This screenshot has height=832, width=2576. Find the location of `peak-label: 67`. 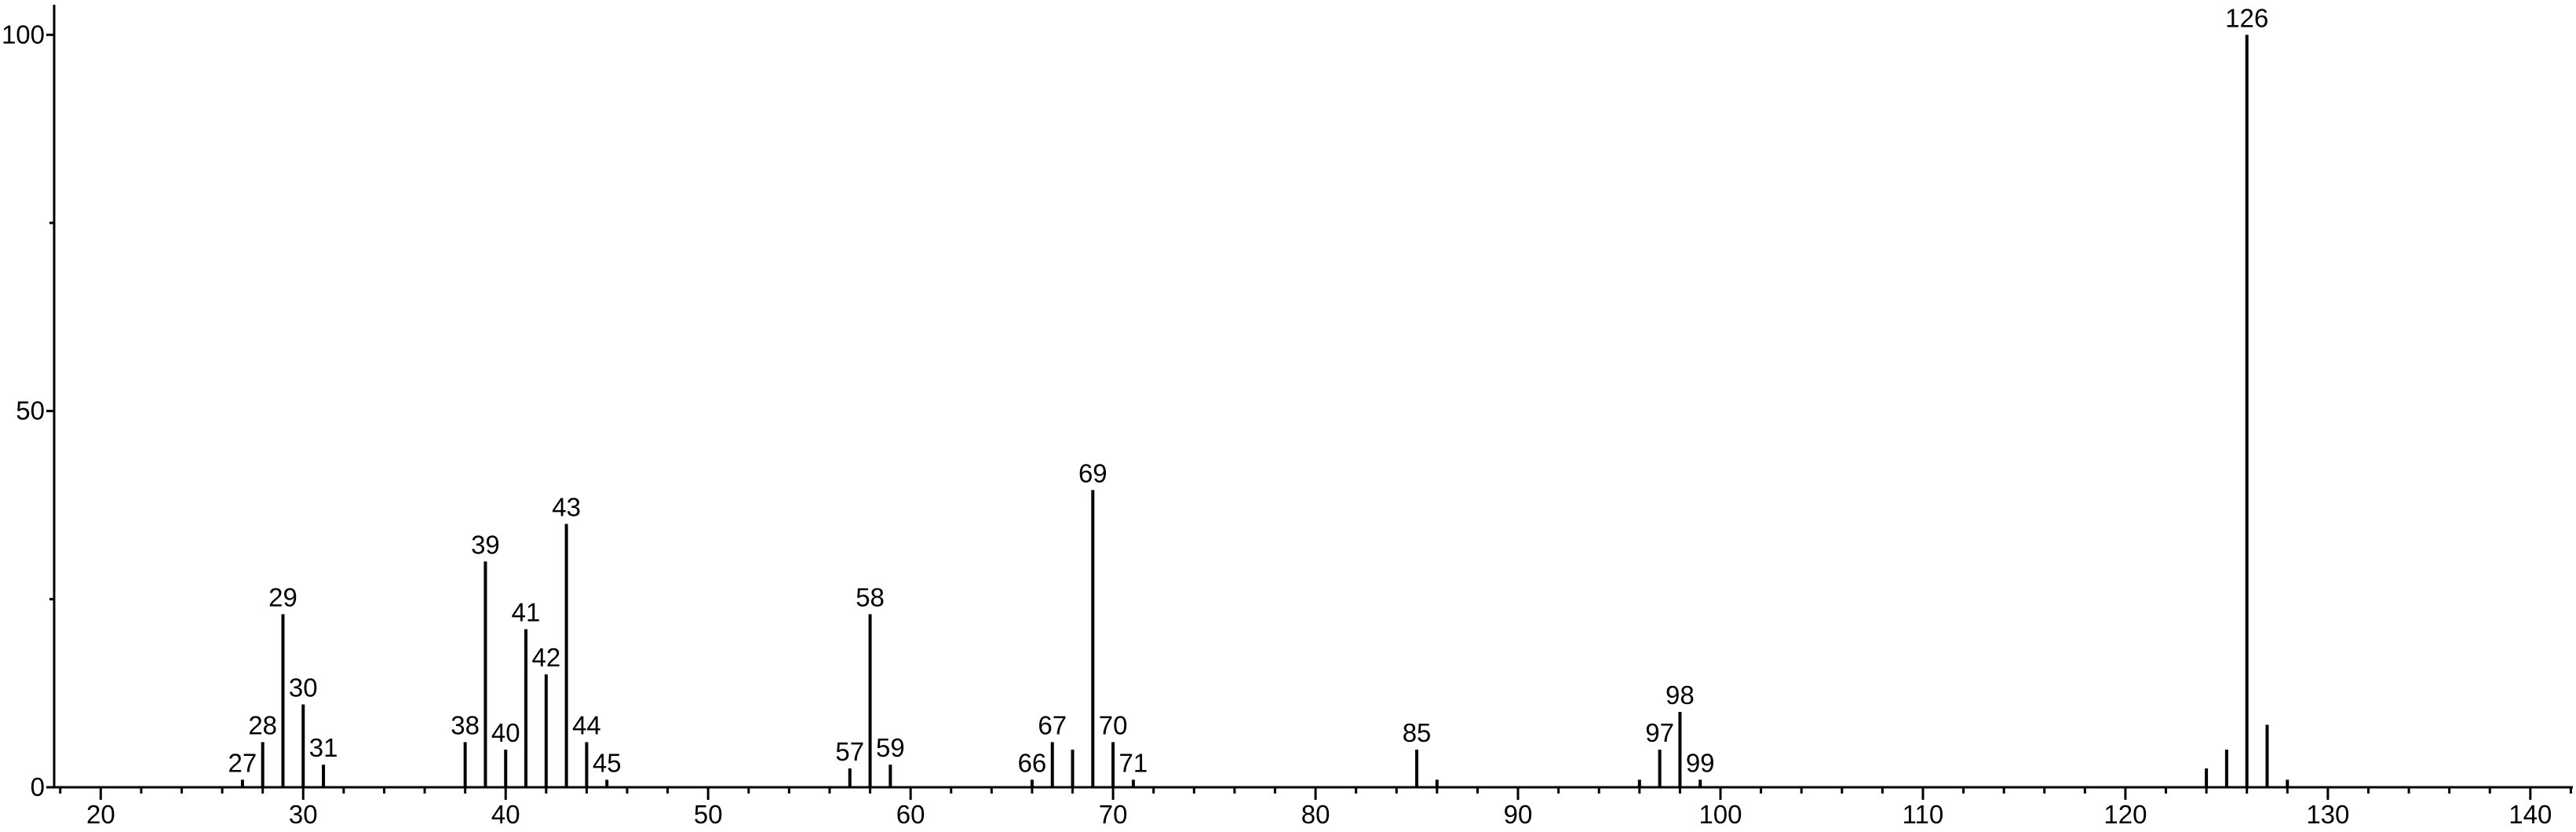

peak-label: 67 is located at coordinates (1052, 724).